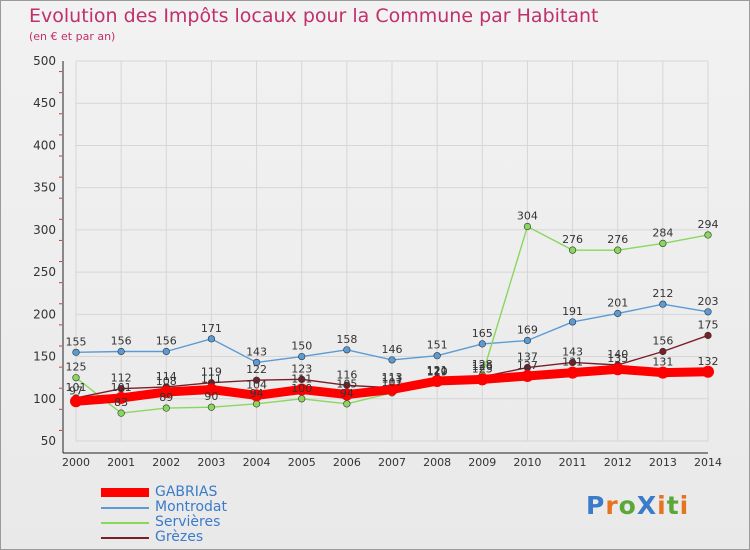 This screenshot has width=750, height=550. What do you see at coordinates (76, 367) in the screenshot?
I see `data-label: 125` at bounding box center [76, 367].